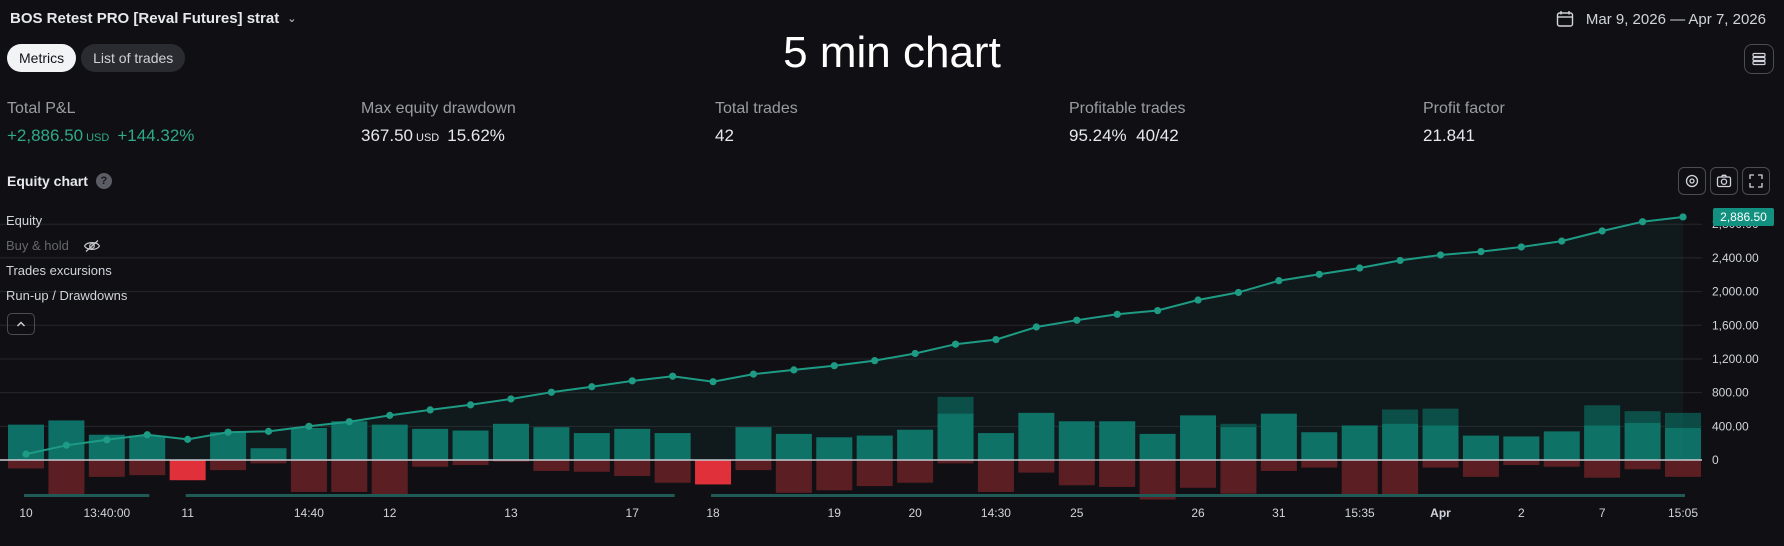  Describe the element at coordinates (1198, 495) in the screenshot. I see `trade-span-bar` at that location.